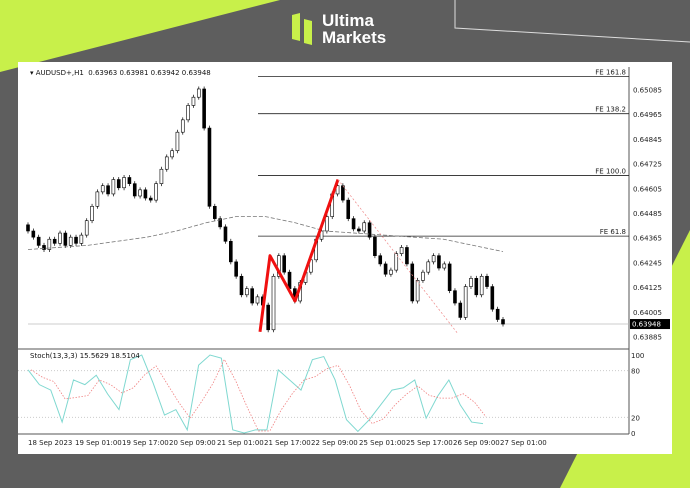  What do you see at coordinates (647, 115) in the screenshot?
I see `price-tick: 0.64965` at bounding box center [647, 115].